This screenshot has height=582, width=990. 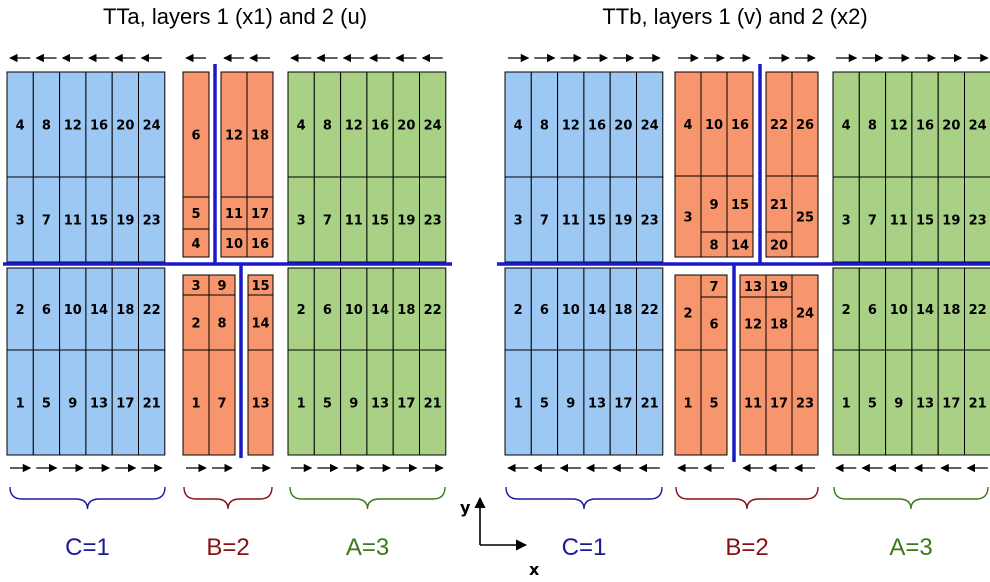 I want to click on left-C-bot-r1-2-label: 10, so click(x=73, y=310).